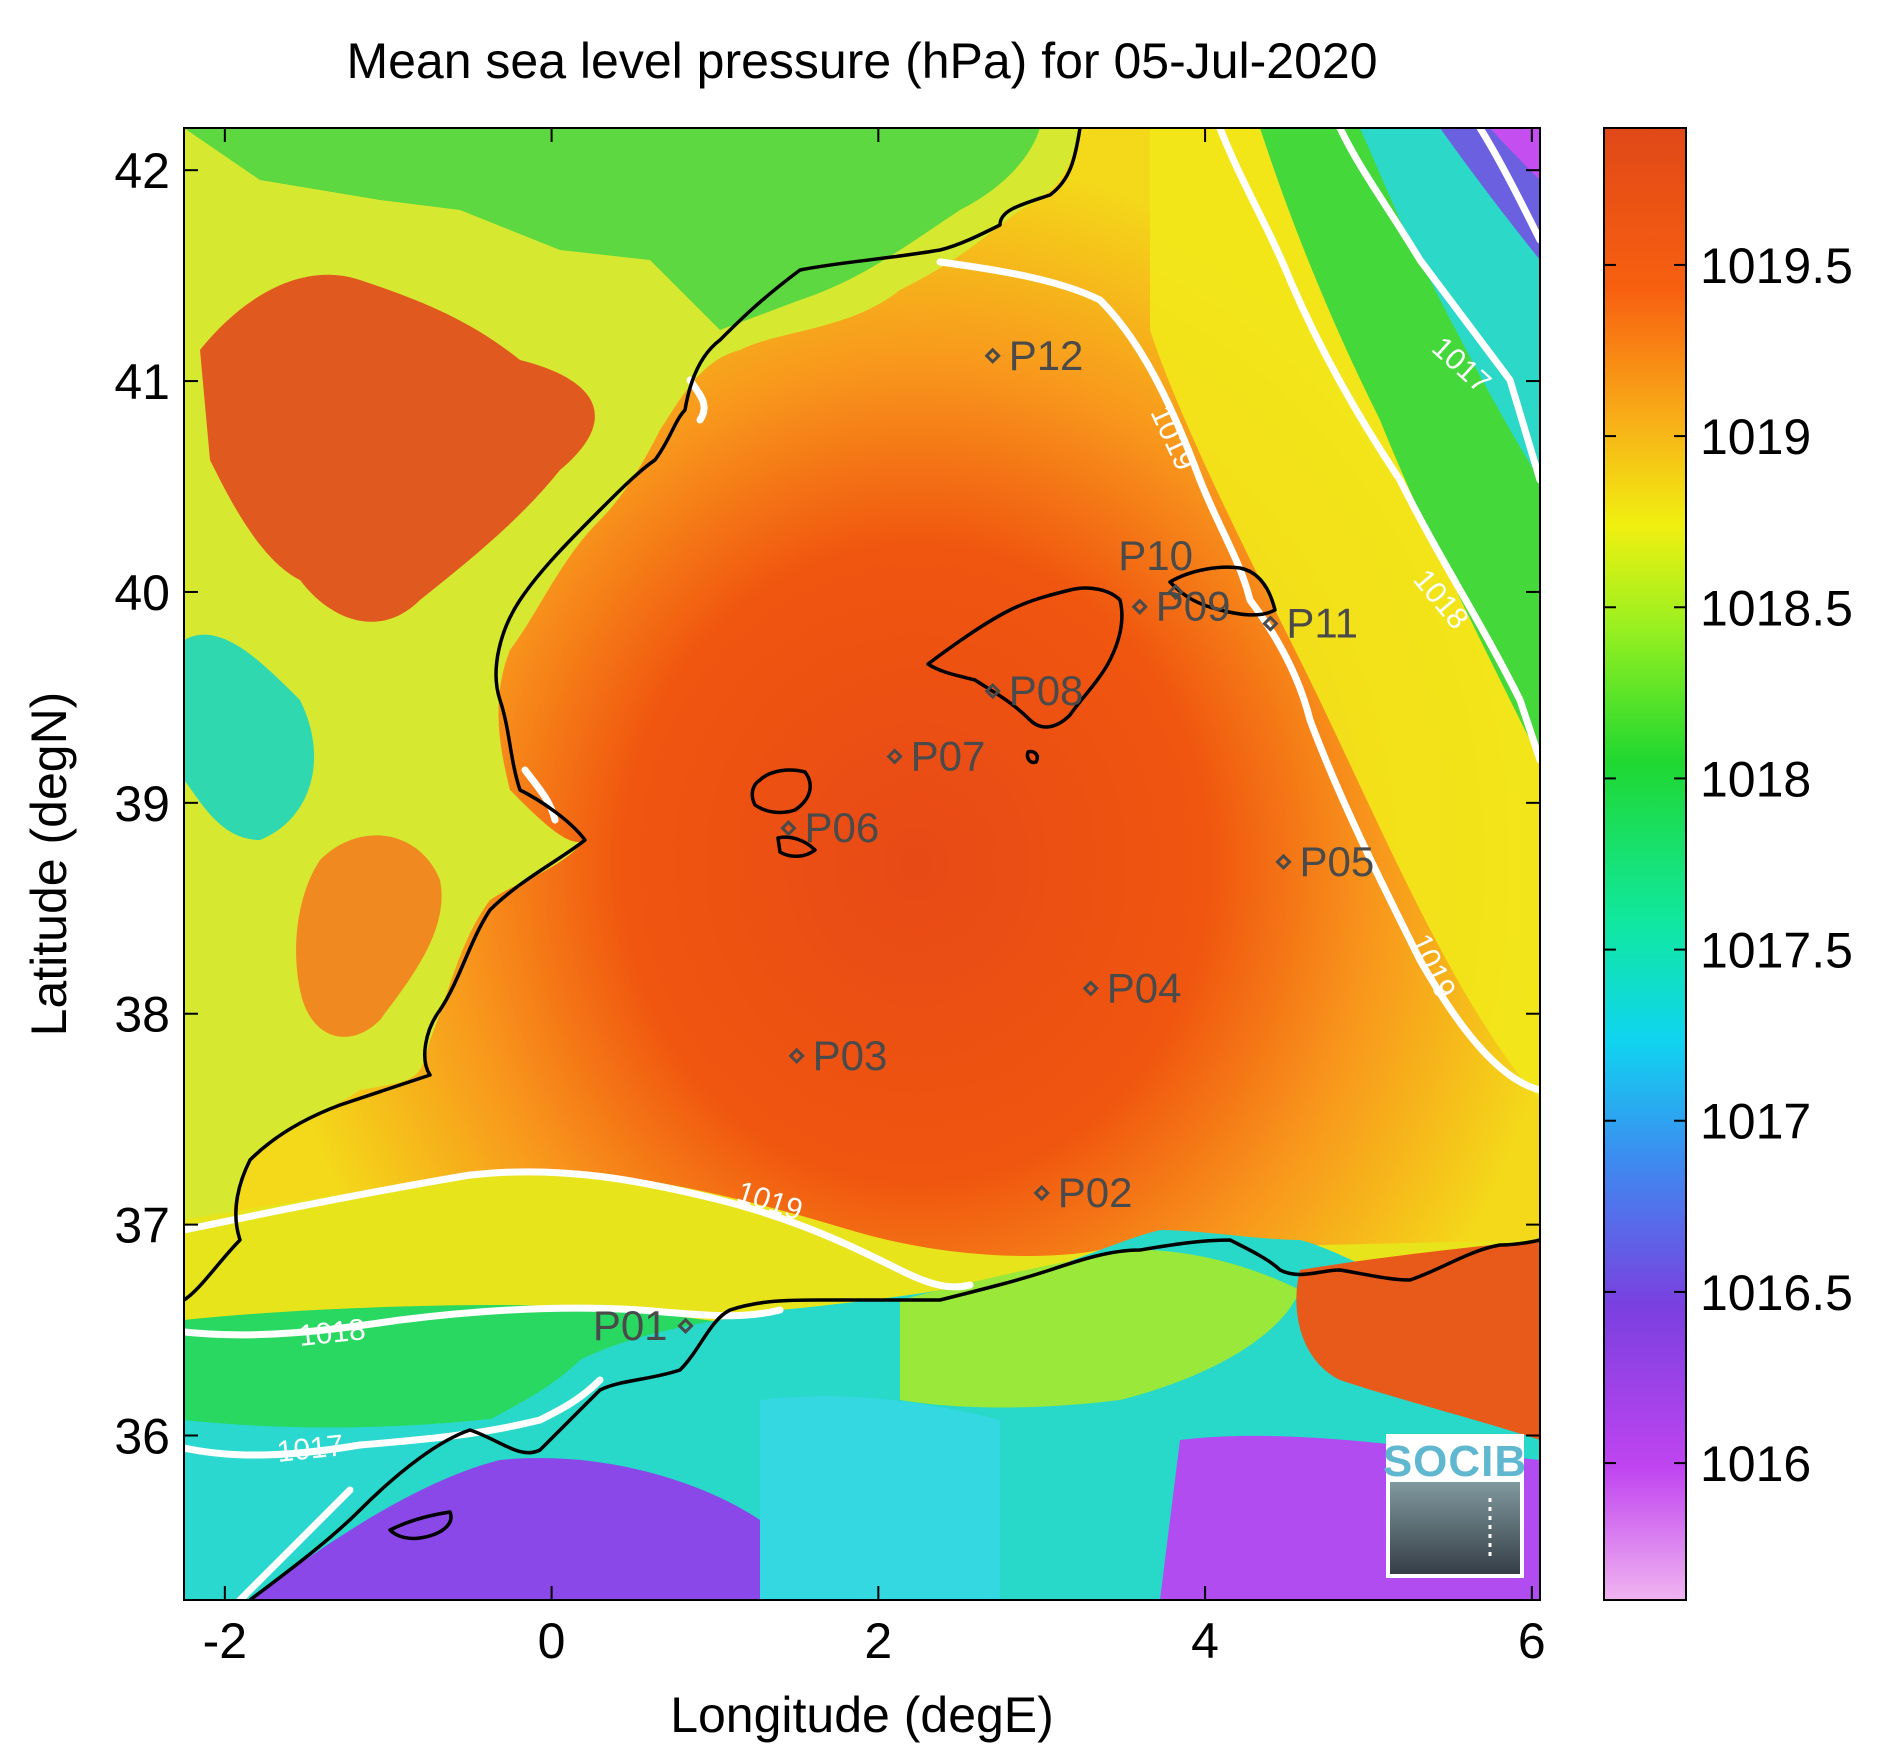 The width and height of the screenshot is (1904, 1758). I want to click on colorbar-tick-label: 1016, so click(1755, 1464).